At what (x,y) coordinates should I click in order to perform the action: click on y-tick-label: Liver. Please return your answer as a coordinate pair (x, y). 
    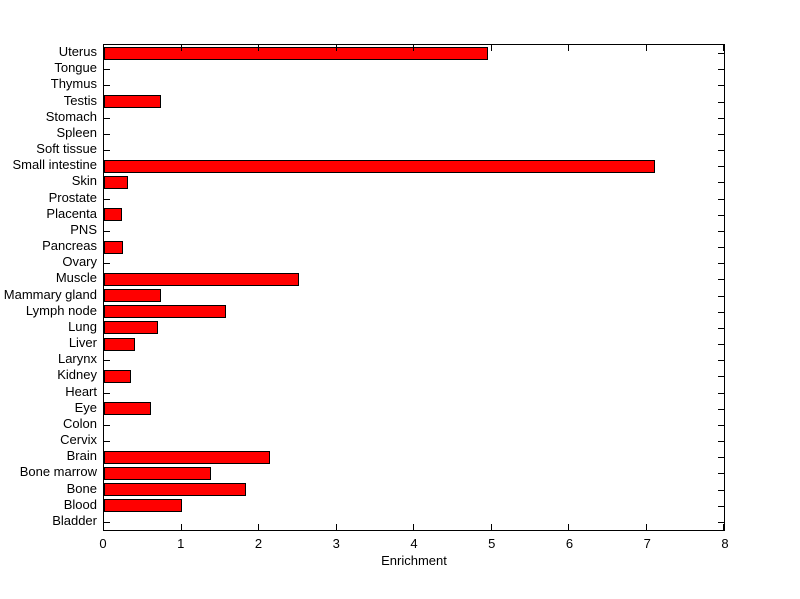
    Looking at the image, I should click on (82, 342).